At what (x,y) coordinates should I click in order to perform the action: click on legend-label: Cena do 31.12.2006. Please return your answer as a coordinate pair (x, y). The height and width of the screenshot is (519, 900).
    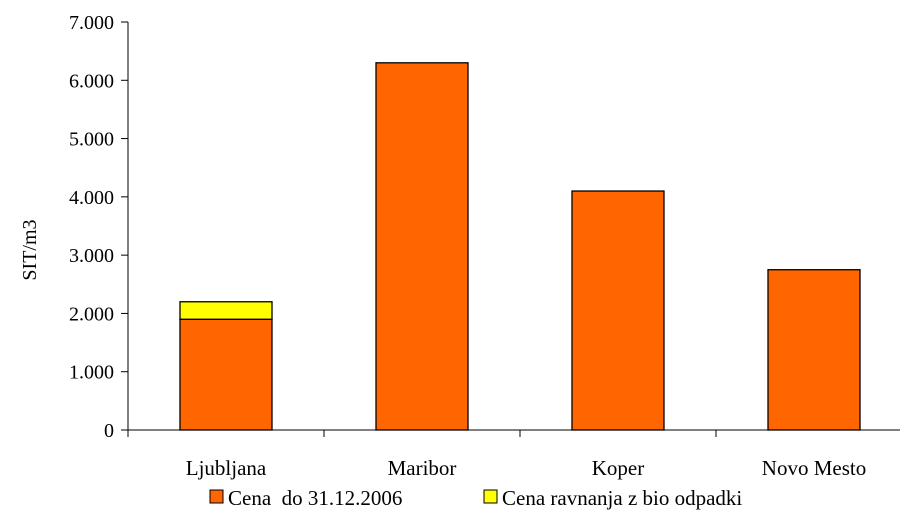
    Looking at the image, I should click on (315, 498).